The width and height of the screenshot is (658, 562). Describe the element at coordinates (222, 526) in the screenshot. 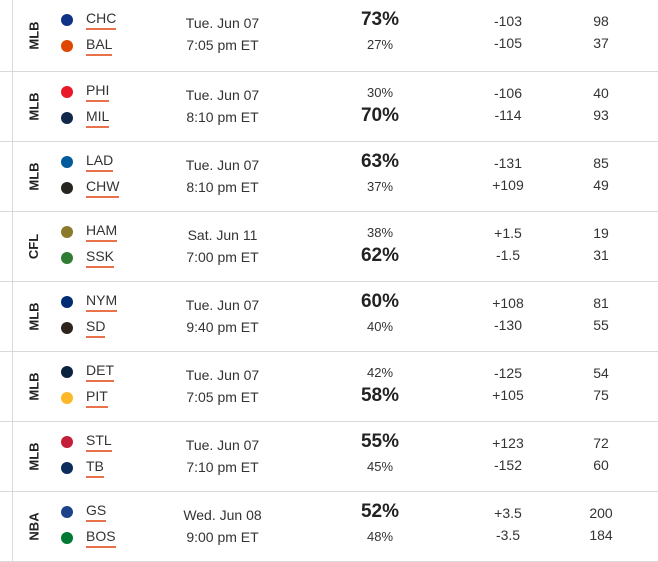

I see `game-datetime: Wed. Jun 08 9:00 pm ET` at that location.